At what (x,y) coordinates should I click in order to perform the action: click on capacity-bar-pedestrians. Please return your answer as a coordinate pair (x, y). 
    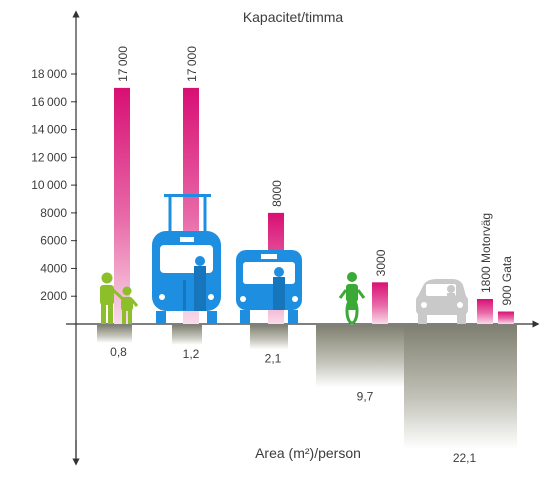
    Looking at the image, I should click on (122, 205).